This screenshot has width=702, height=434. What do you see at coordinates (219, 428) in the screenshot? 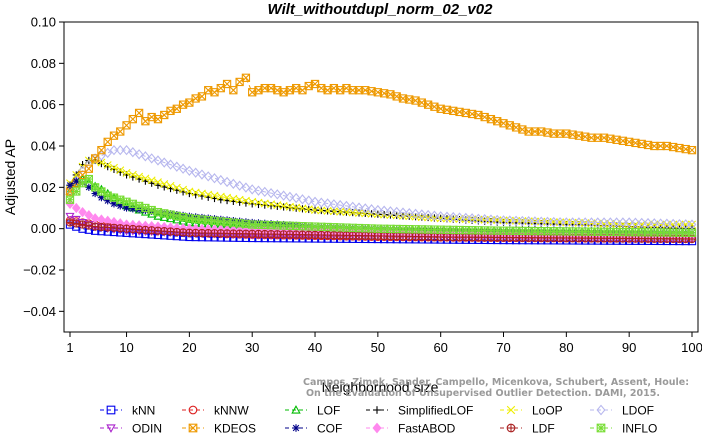
I see `legend-item-kdeos: KDEOS` at bounding box center [219, 428].